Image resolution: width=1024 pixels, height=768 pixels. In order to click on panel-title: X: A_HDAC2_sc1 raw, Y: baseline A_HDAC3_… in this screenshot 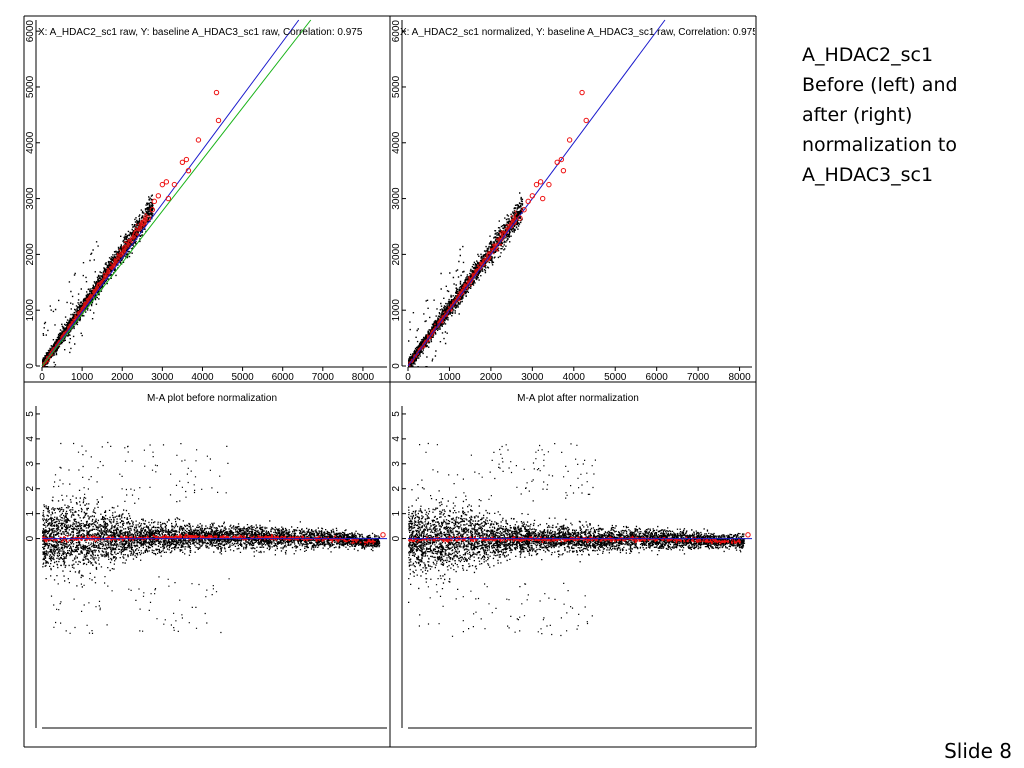, I will do `click(200, 32)`.